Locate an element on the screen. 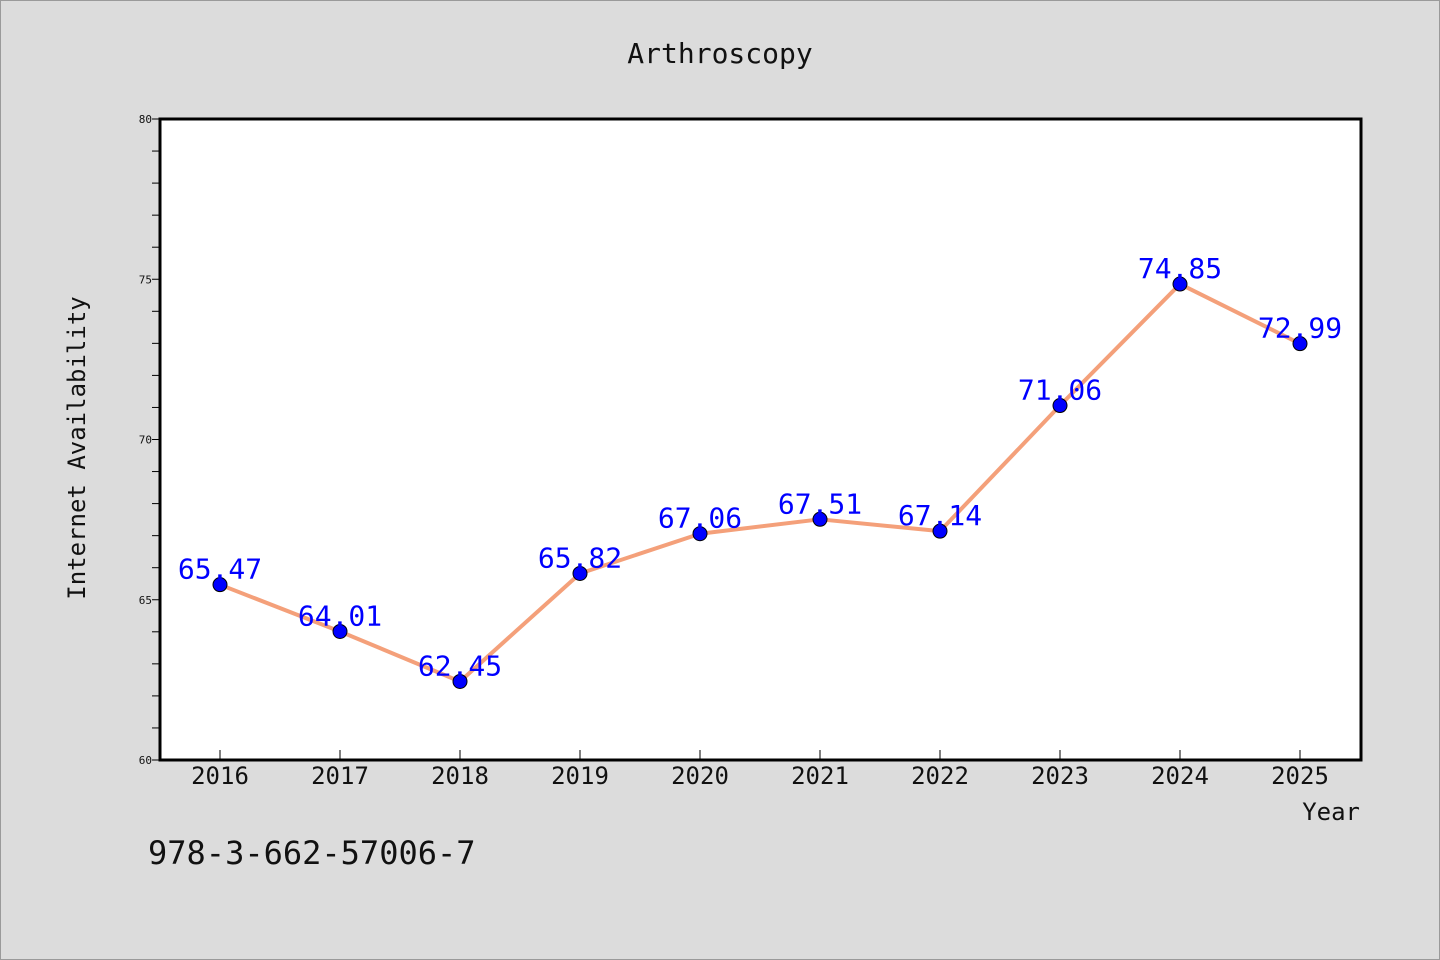 The image size is (1440, 960). y-tick-label: 80 is located at coordinates (145, 119).